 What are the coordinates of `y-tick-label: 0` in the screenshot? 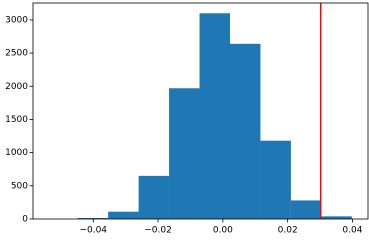 It's located at (25, 220).